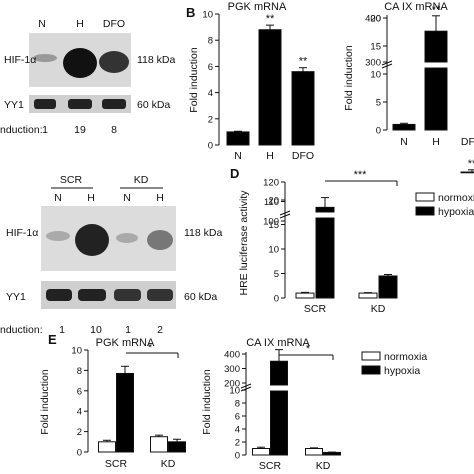  What do you see at coordinates (278, 343) in the screenshot?
I see `e2-title: CA IX mRNA` at bounding box center [278, 343].